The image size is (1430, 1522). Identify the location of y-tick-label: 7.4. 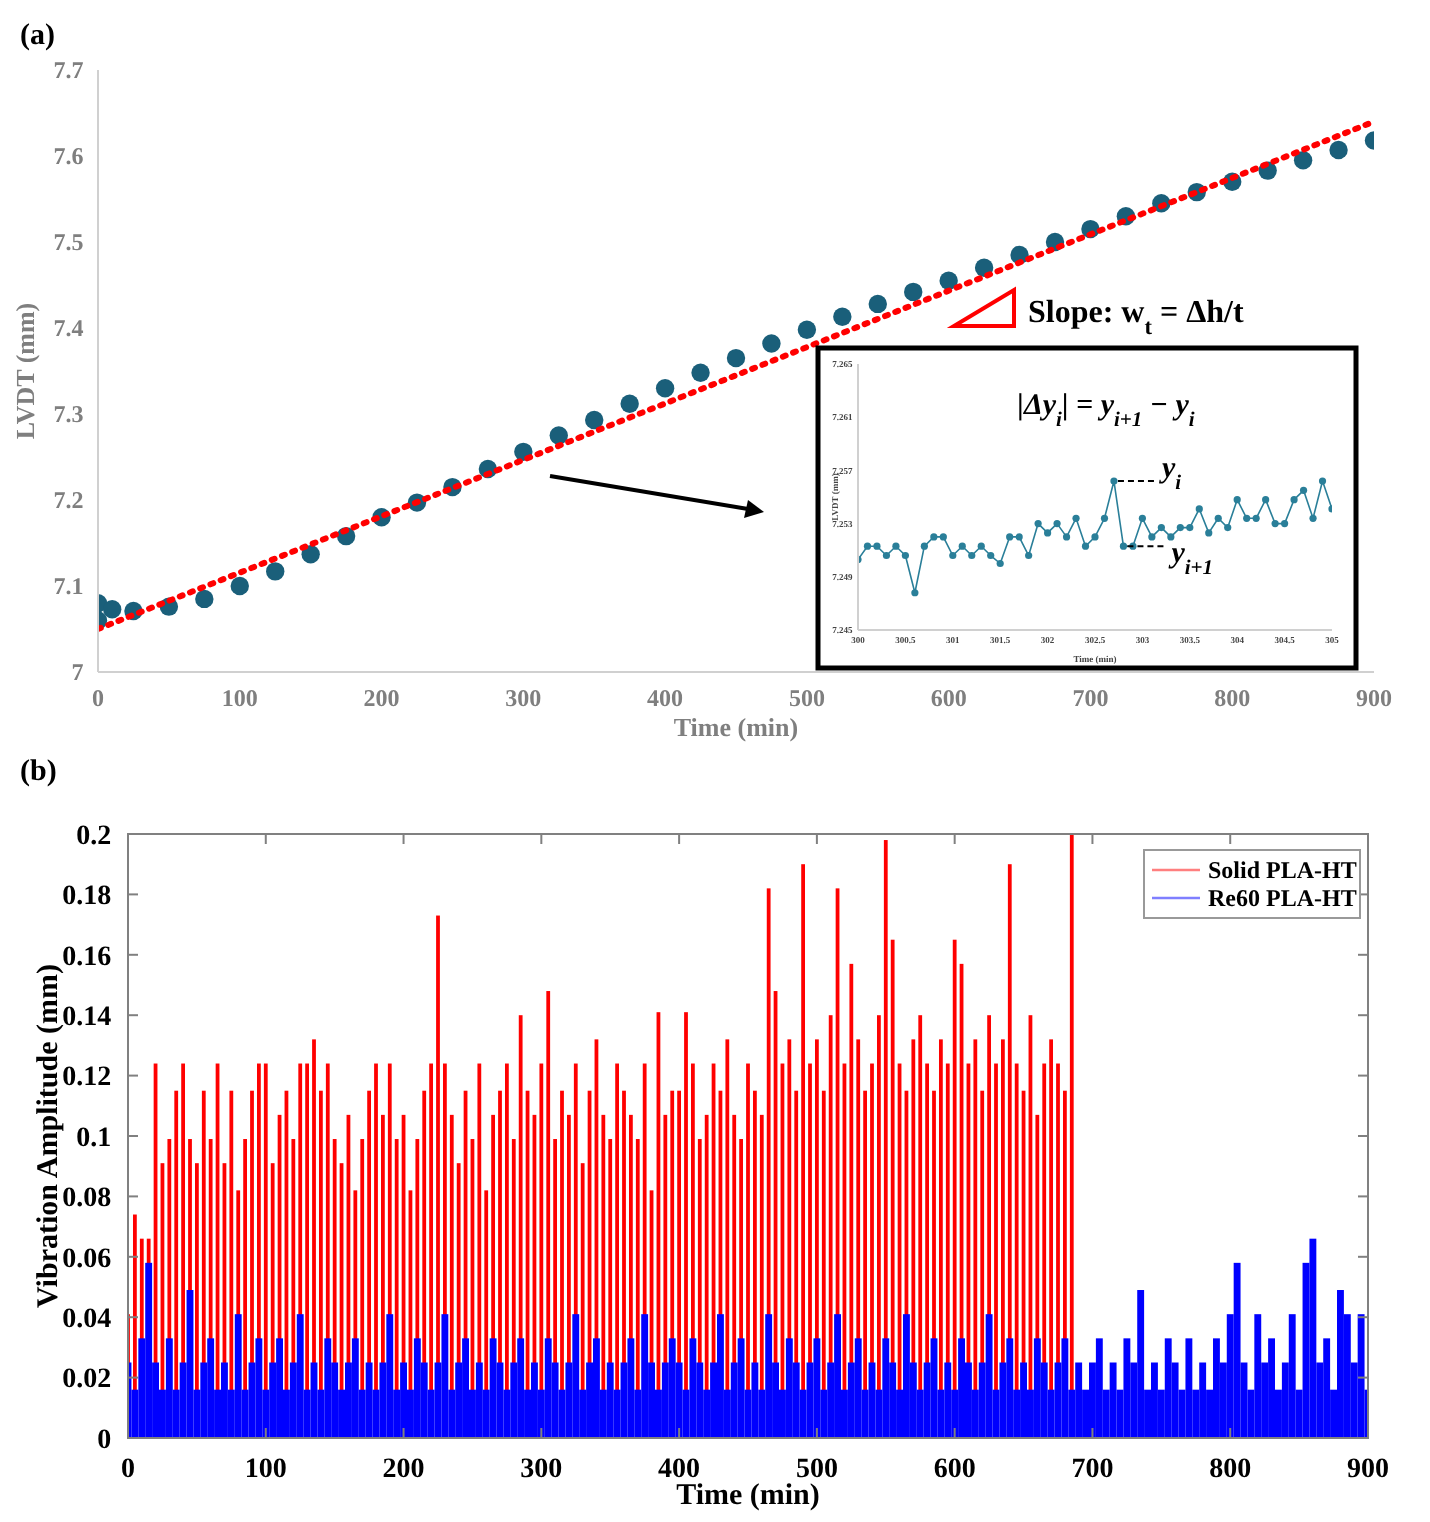
(68, 328).